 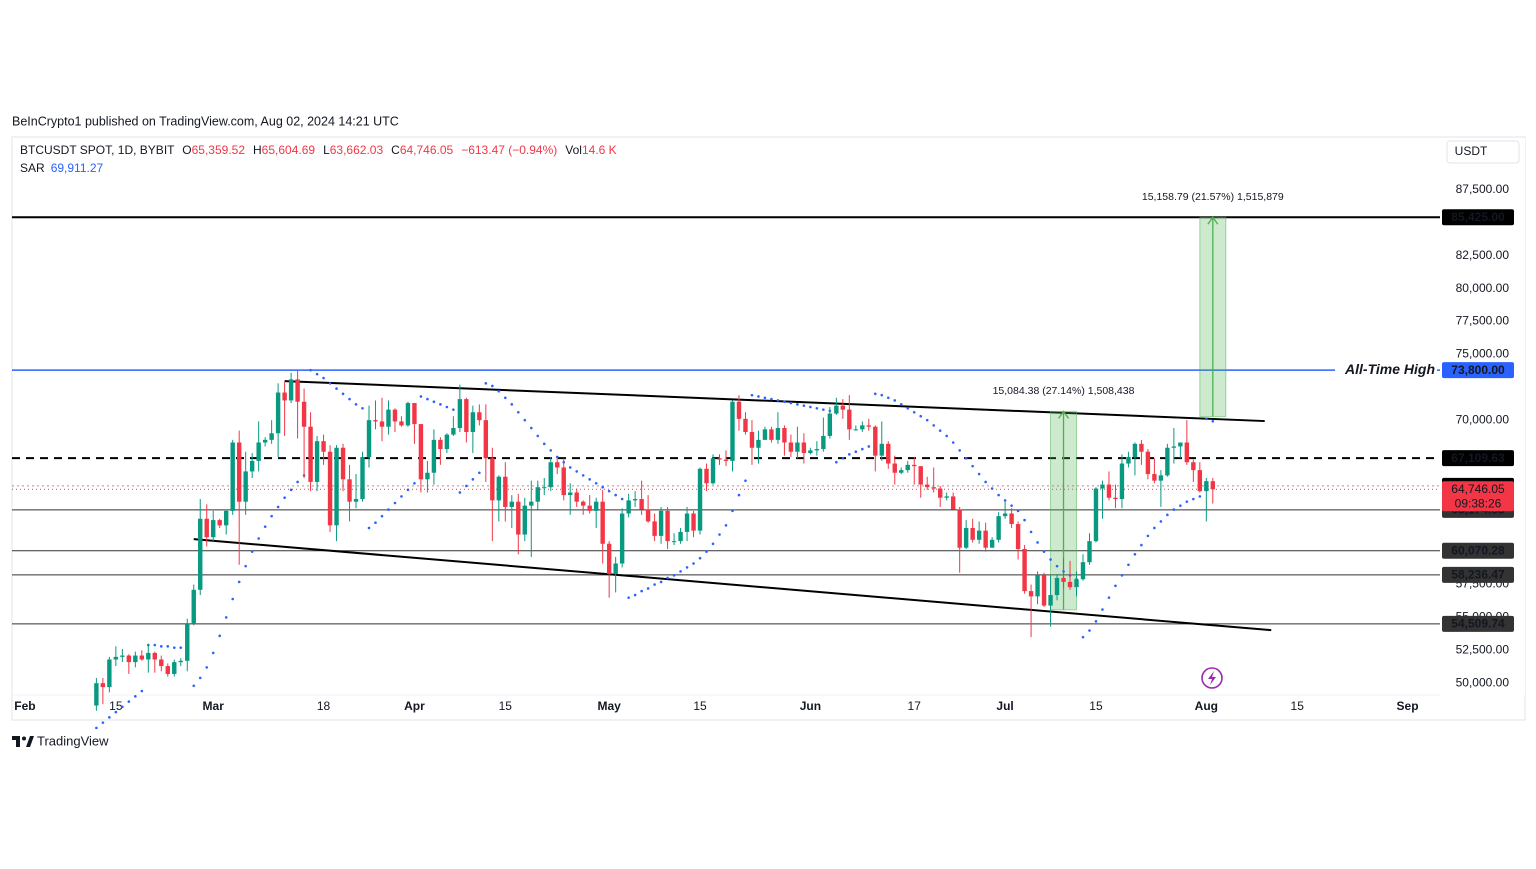 What do you see at coordinates (257, 150) in the screenshot?
I see `legend-key: H` at bounding box center [257, 150].